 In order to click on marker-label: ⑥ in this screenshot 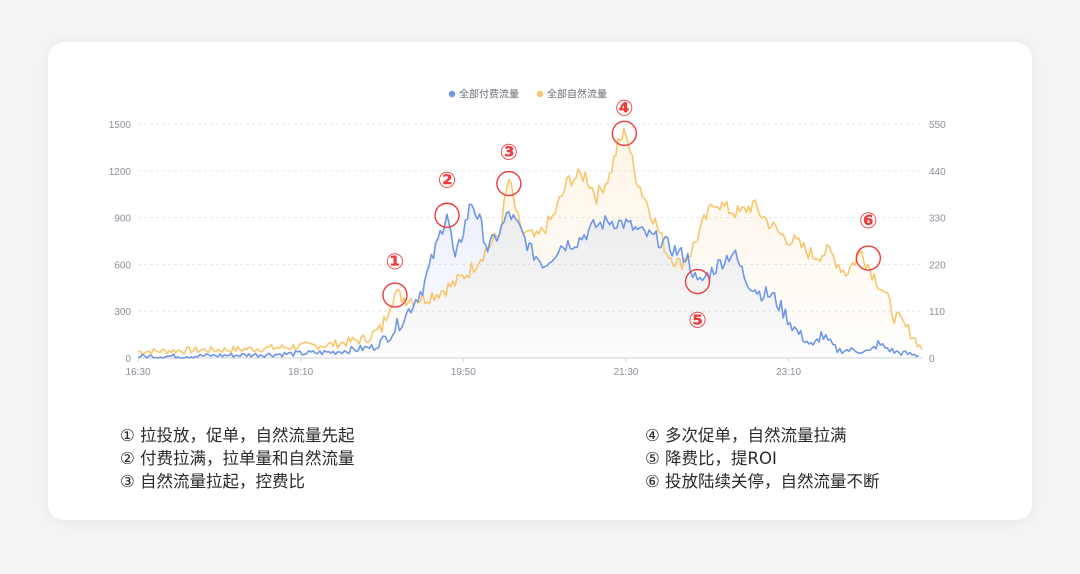, I will do `click(868, 221)`.